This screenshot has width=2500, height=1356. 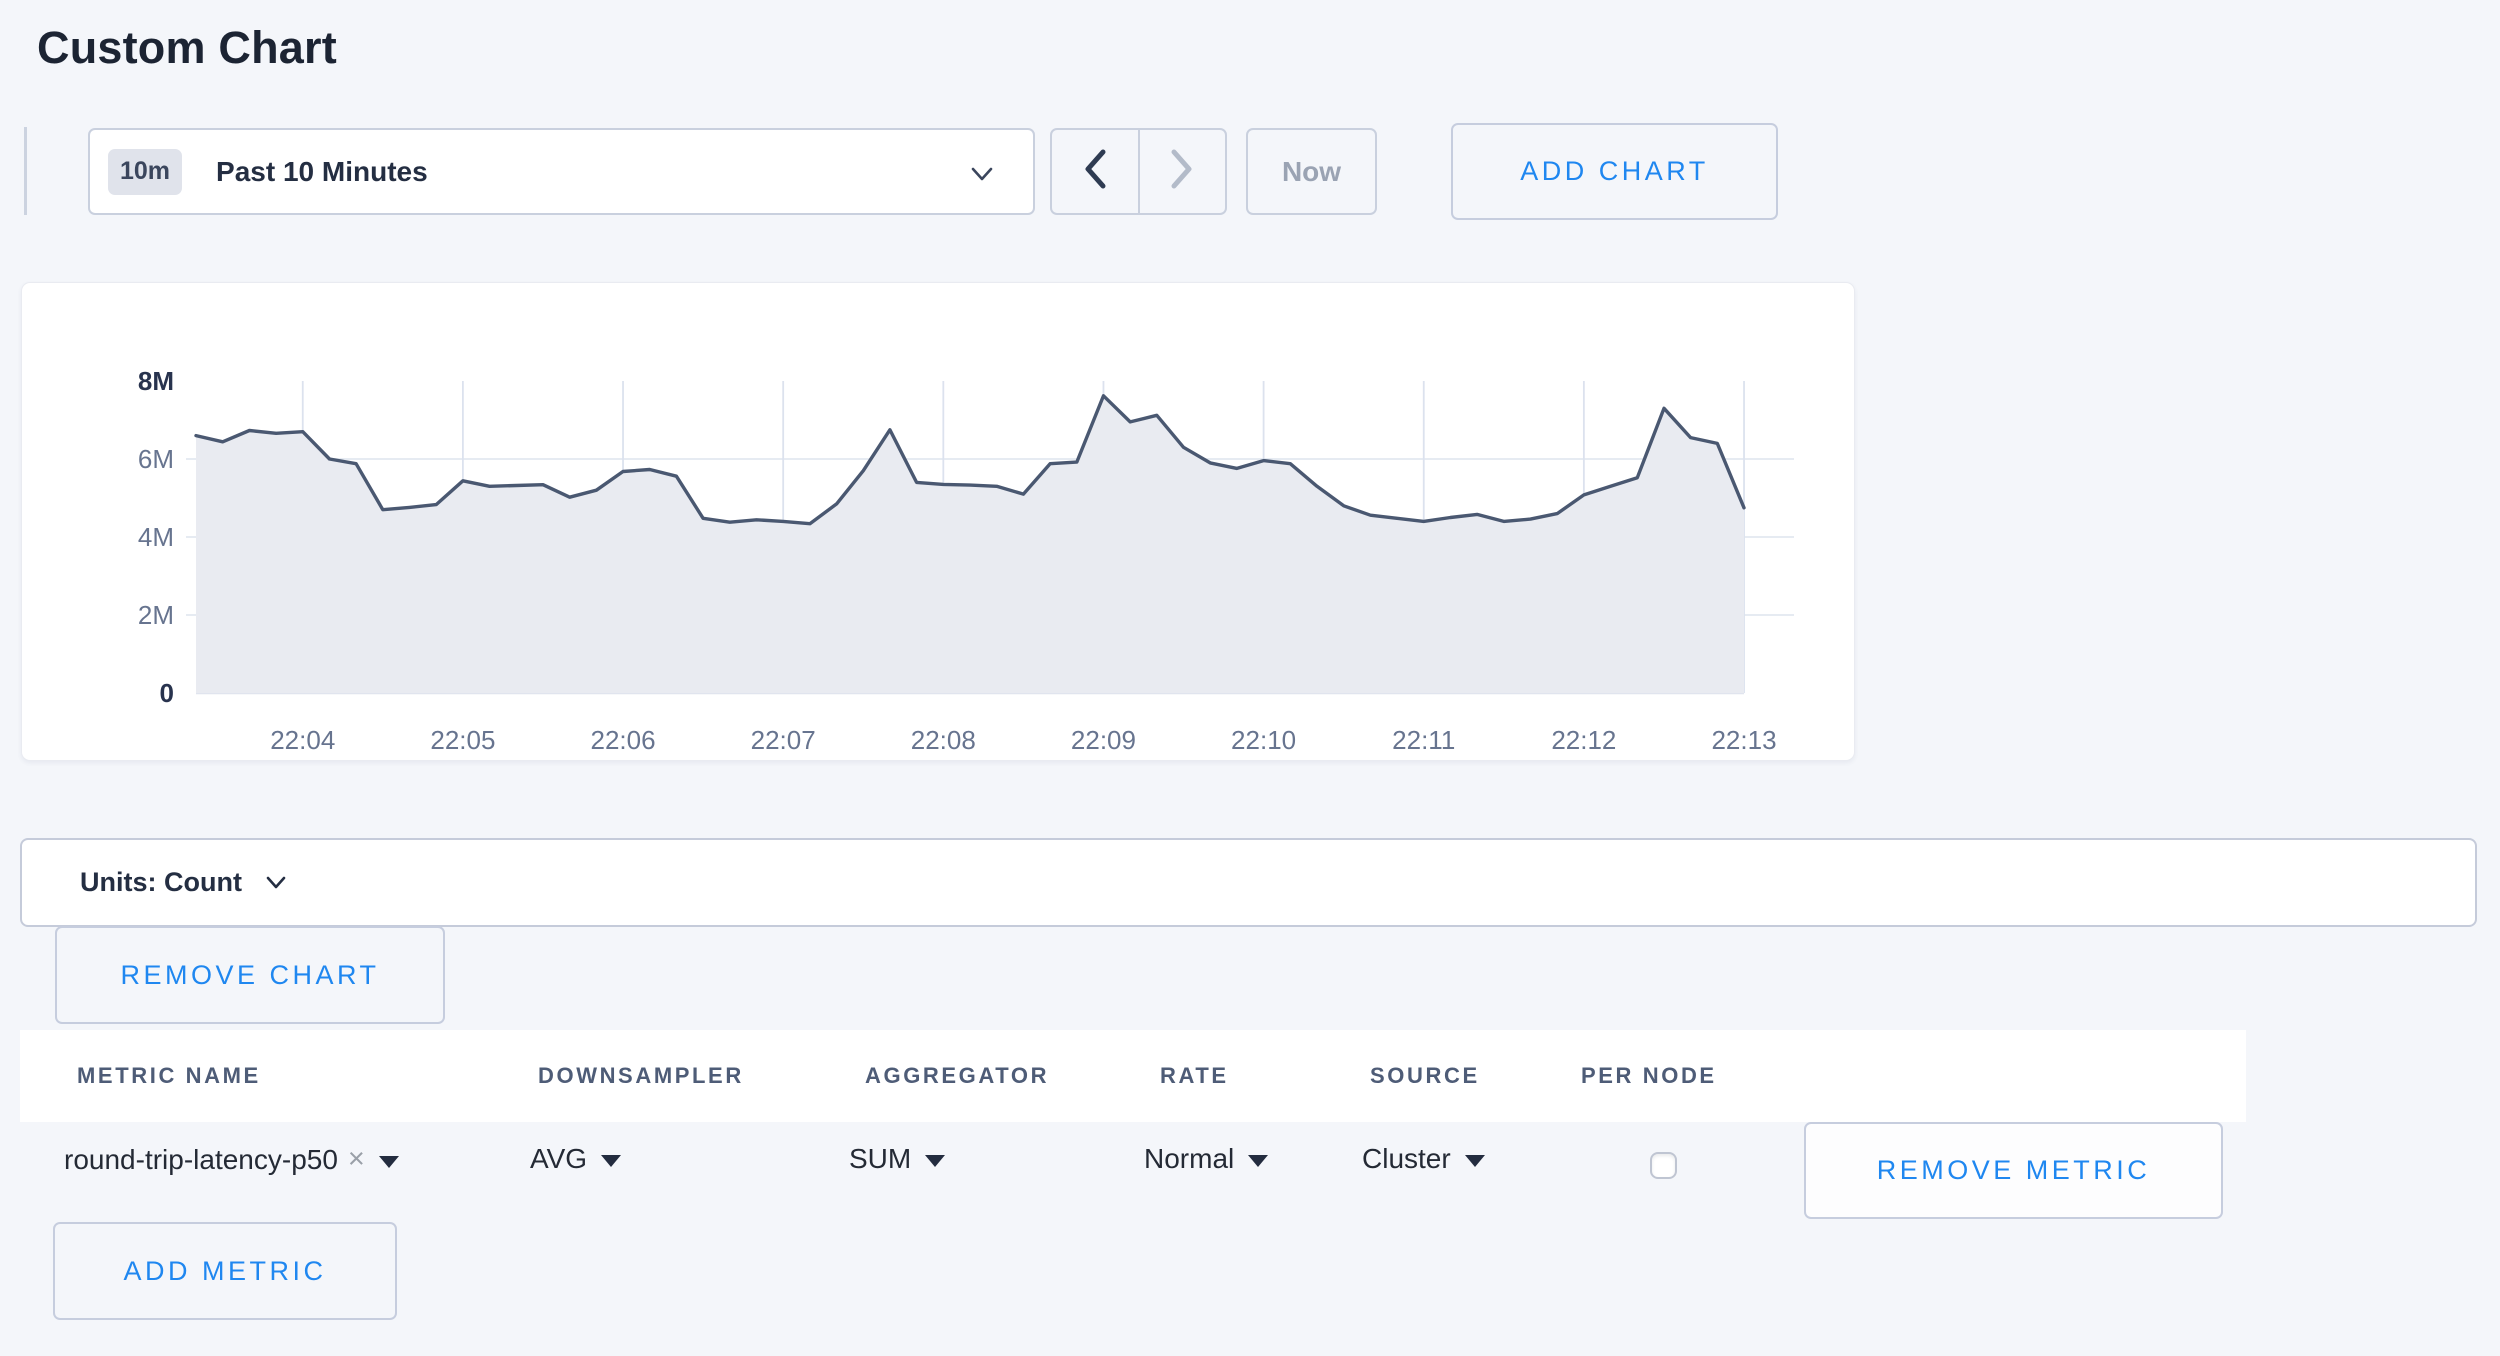 What do you see at coordinates (156, 459) in the screenshot?
I see `svg-text: 6M` at bounding box center [156, 459].